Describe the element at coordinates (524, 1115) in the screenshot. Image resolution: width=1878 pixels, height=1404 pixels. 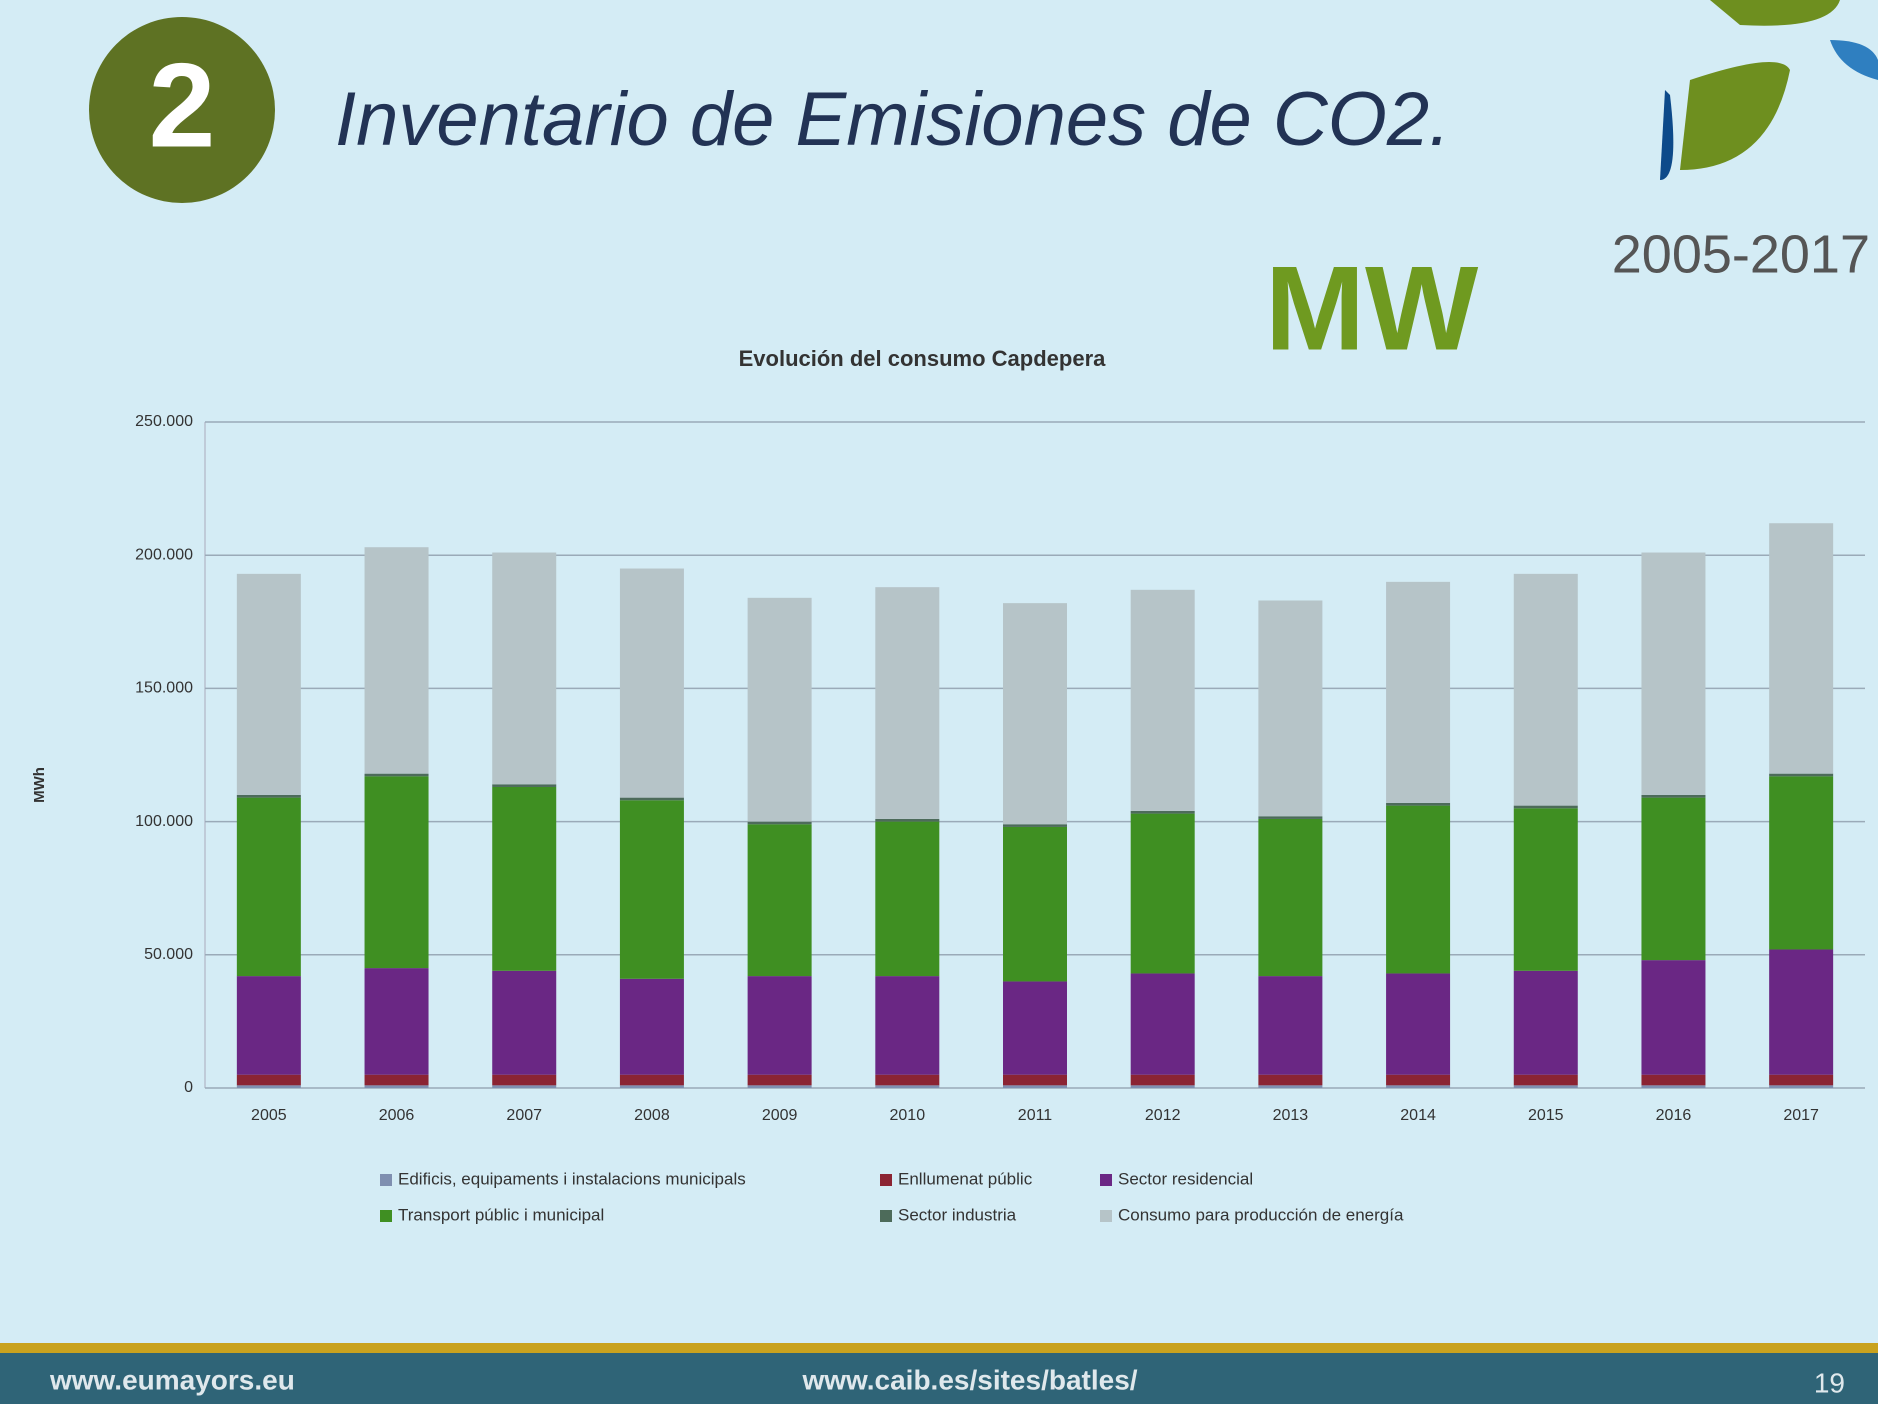
I see `x-tick-label: 2007` at that location.